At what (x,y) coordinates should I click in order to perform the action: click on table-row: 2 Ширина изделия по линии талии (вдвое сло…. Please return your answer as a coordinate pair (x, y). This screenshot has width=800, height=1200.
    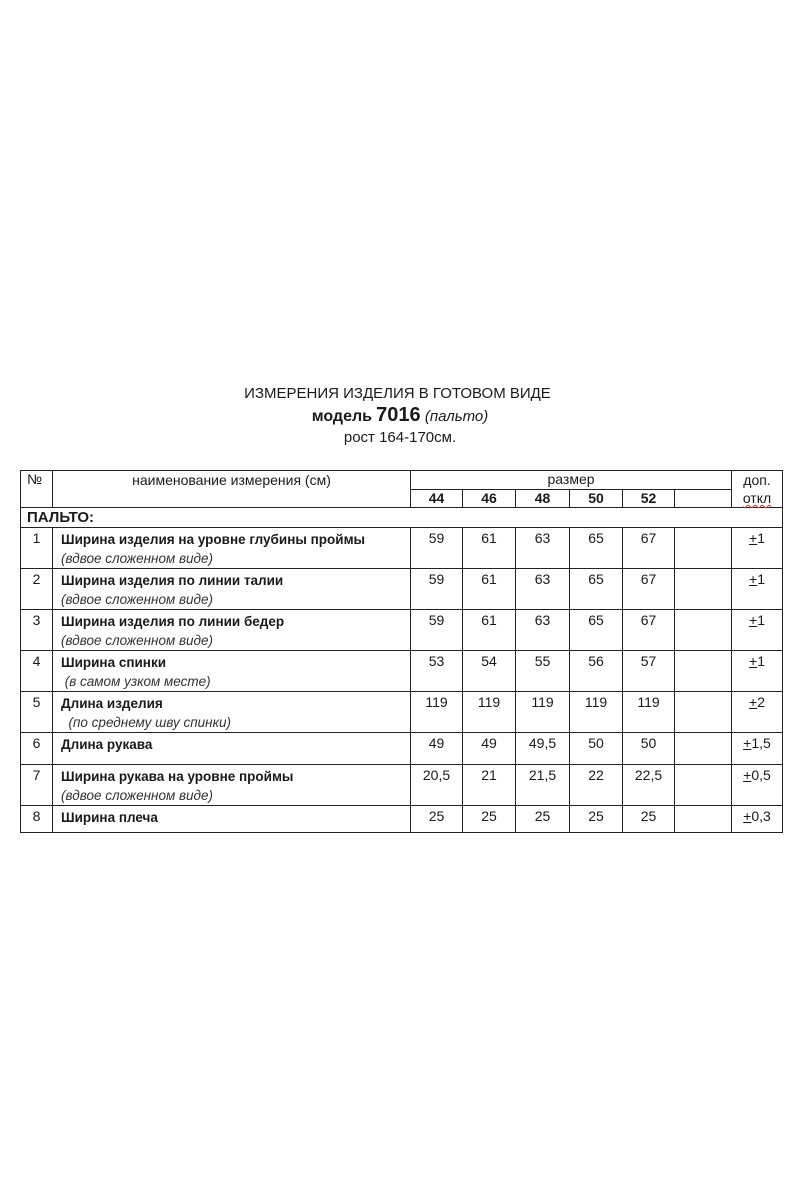
    Looking at the image, I should click on (401, 589).